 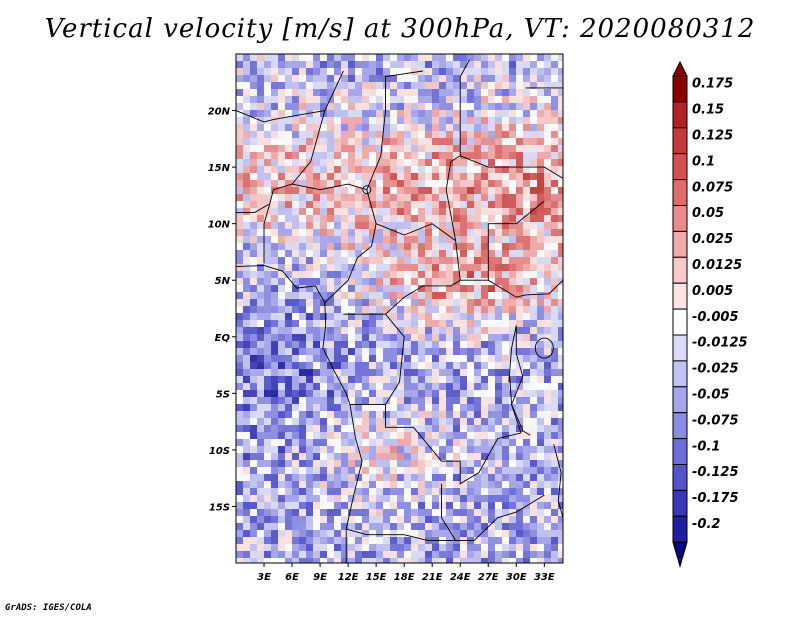 What do you see at coordinates (348, 577) in the screenshot?
I see `x-tick-label: 12E` at bounding box center [348, 577].